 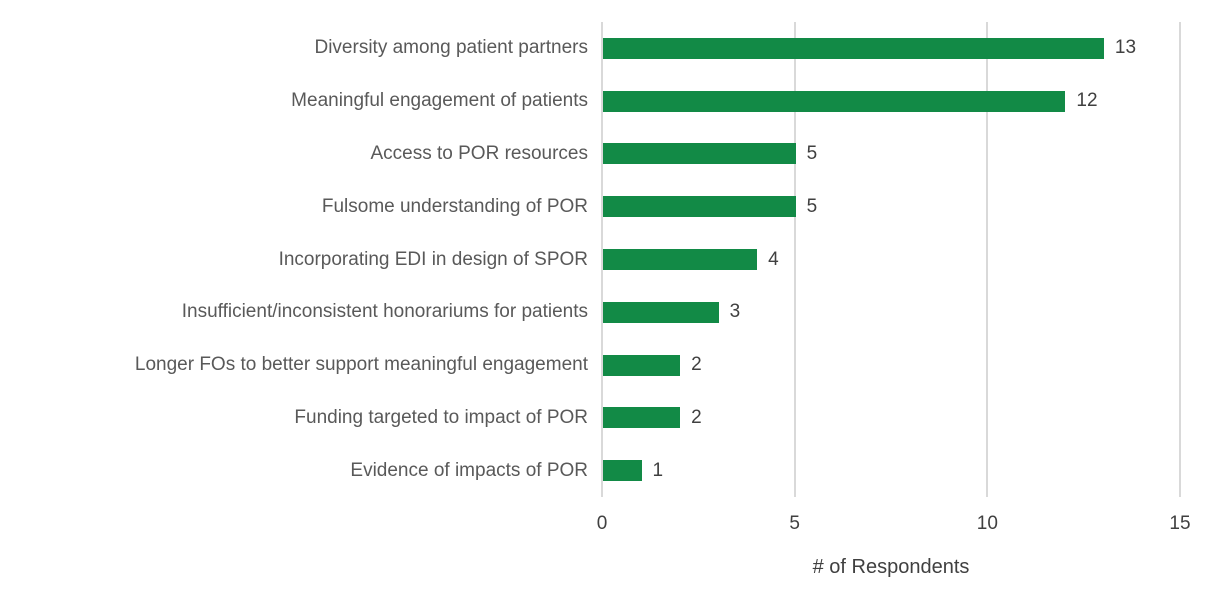 What do you see at coordinates (469, 470) in the screenshot?
I see `category-label: Evidence of impacts of POR` at bounding box center [469, 470].